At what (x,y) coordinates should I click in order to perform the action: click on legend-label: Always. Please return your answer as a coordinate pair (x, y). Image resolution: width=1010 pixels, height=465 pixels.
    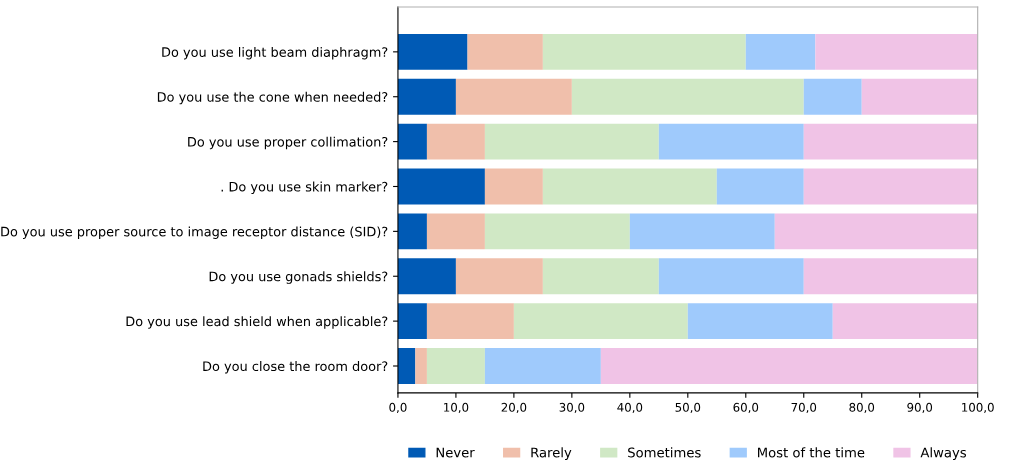
    Looking at the image, I should click on (943, 454).